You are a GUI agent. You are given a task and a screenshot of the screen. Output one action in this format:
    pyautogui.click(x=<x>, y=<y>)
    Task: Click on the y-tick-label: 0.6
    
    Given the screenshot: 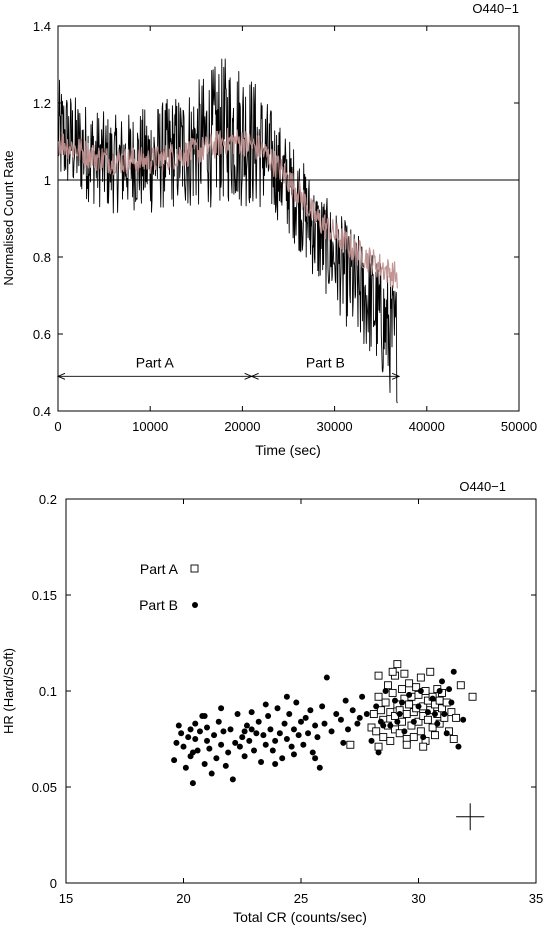 What is the action you would take?
    pyautogui.click(x=42, y=334)
    